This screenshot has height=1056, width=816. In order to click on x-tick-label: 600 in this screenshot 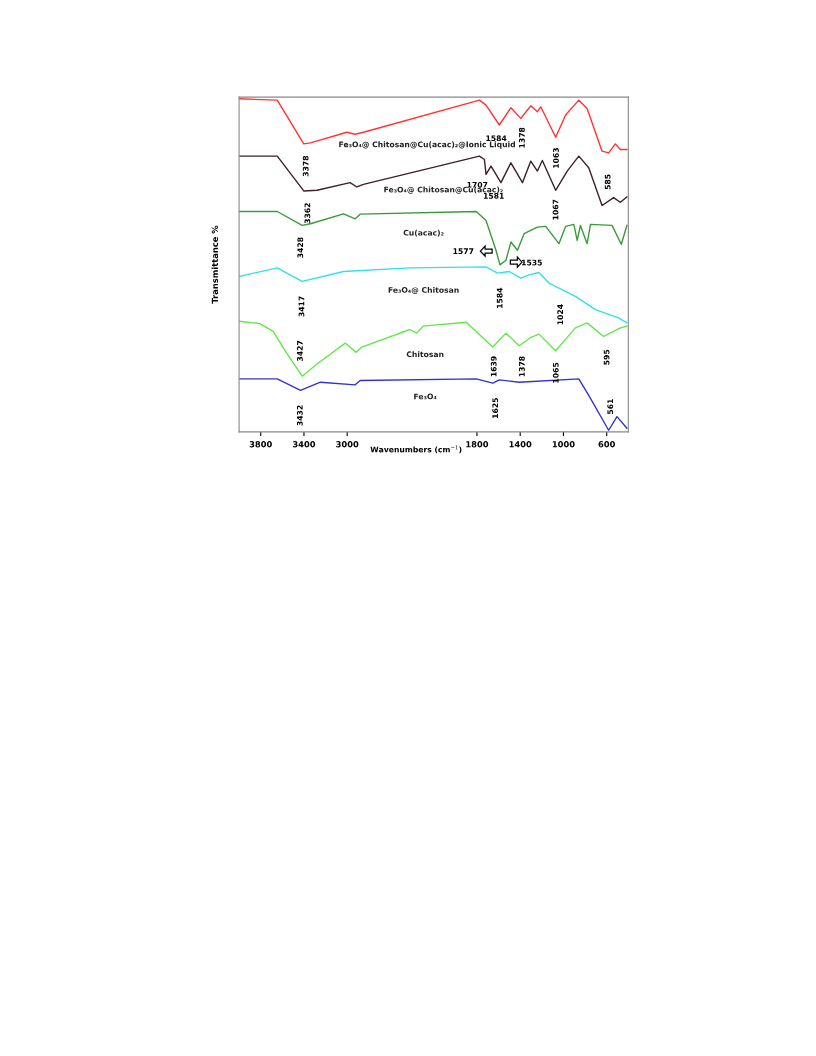, I will do `click(606, 444)`.